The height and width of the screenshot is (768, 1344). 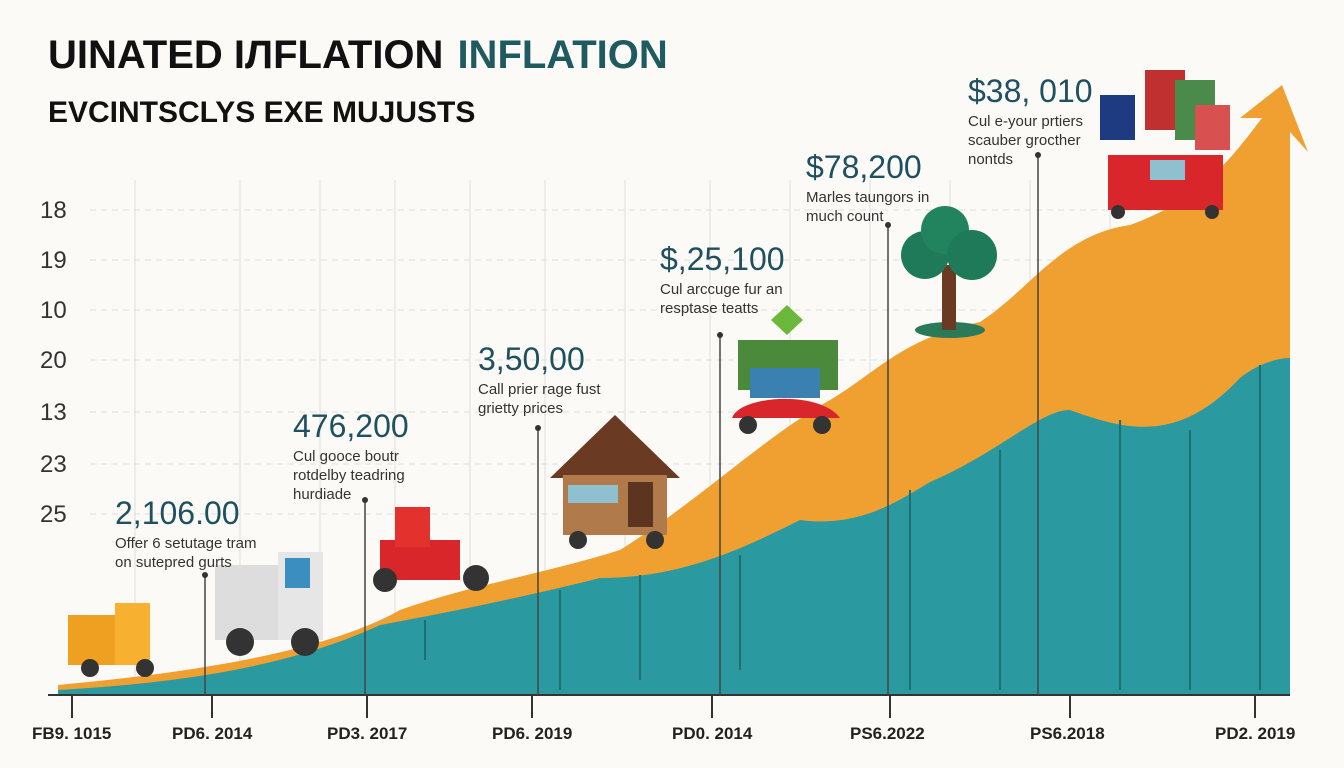 What do you see at coordinates (1255, 733) in the screenshot?
I see `x-label: PD2. 2019` at bounding box center [1255, 733].